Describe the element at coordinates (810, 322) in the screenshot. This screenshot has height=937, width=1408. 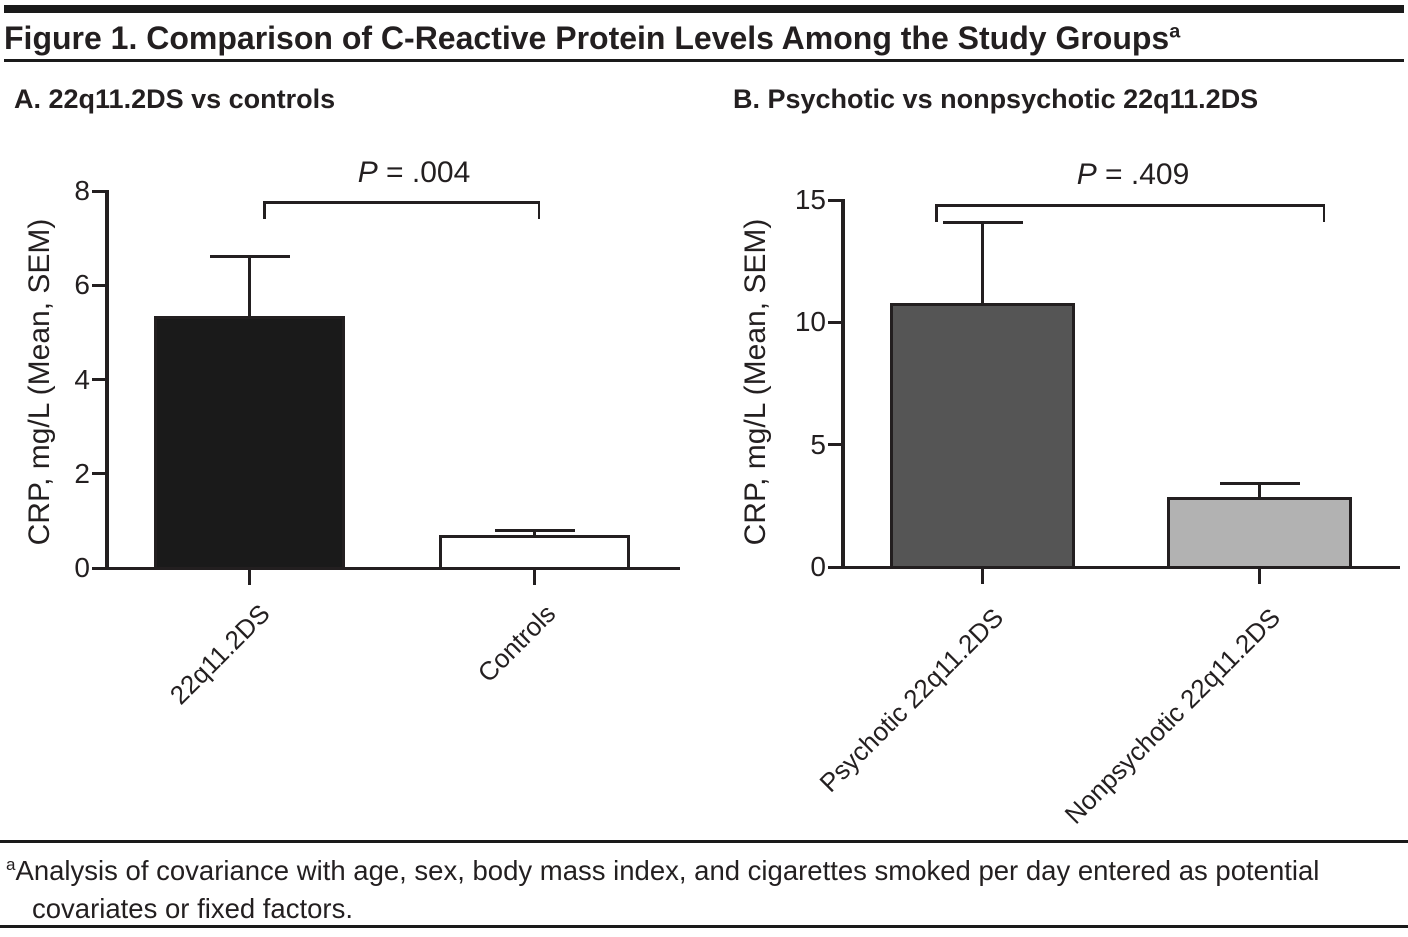
I see `y-tick-label: 10` at that location.